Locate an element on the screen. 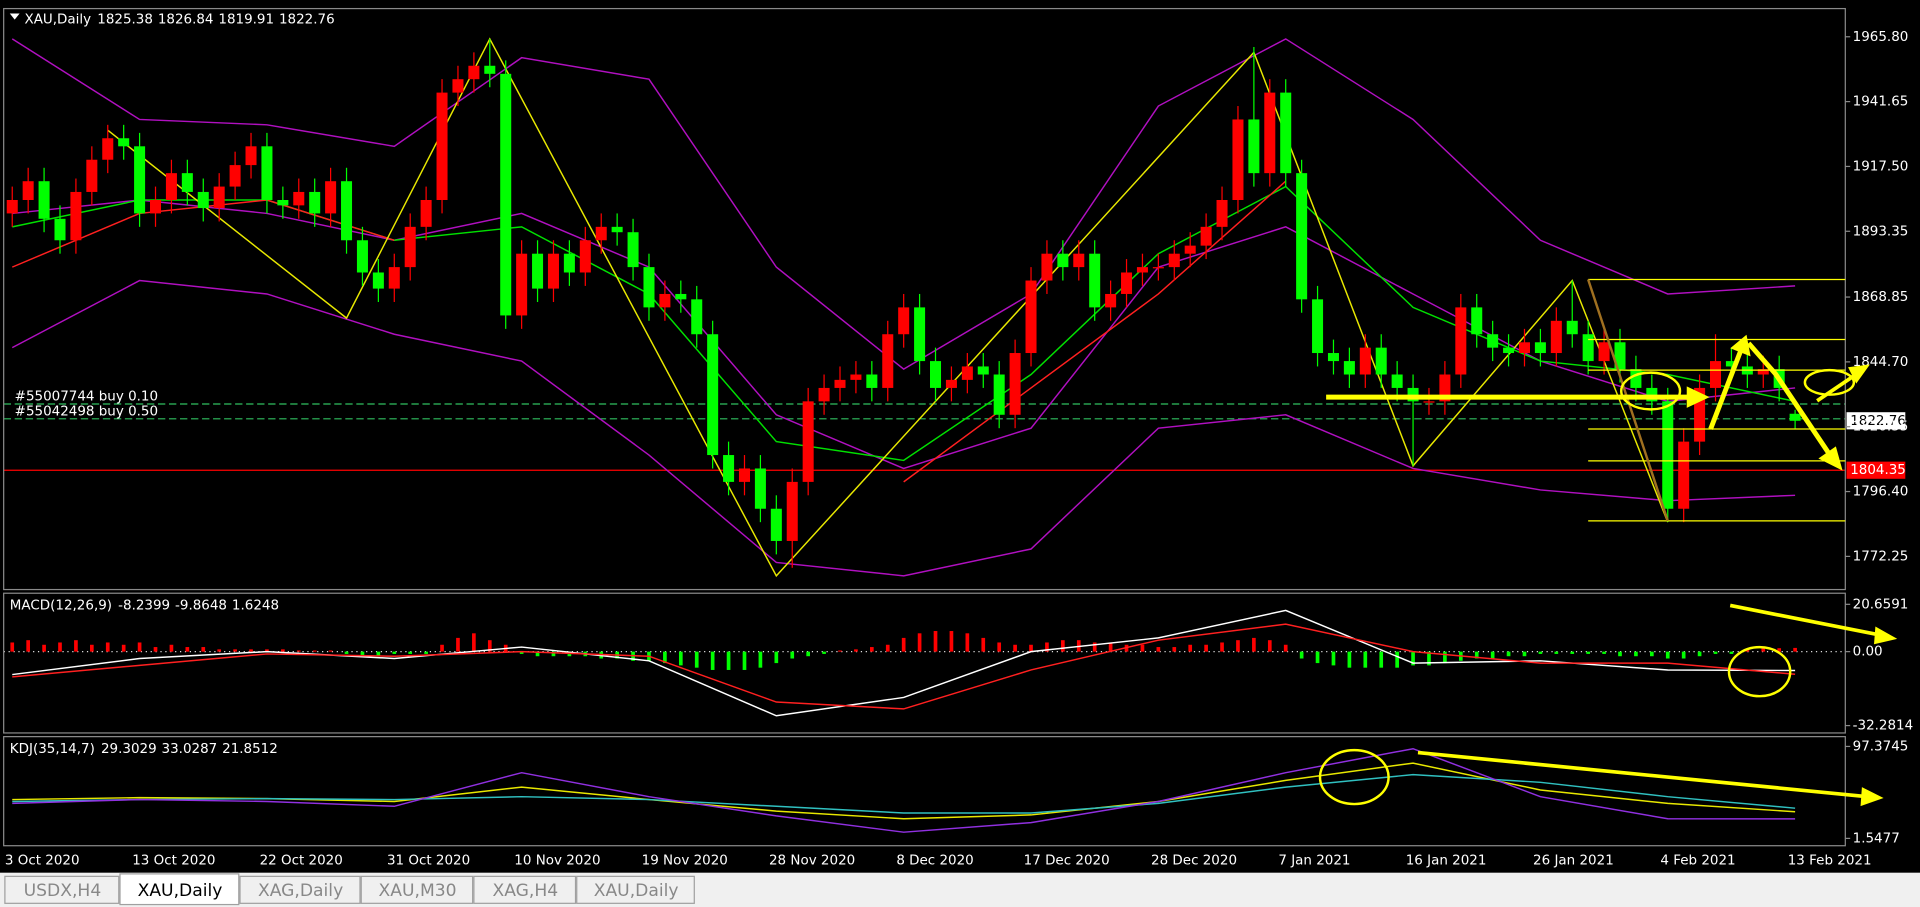  macd-header: MACD(12,26,9) -8.2399 -9.8648 1.6248 is located at coordinates (144, 605).